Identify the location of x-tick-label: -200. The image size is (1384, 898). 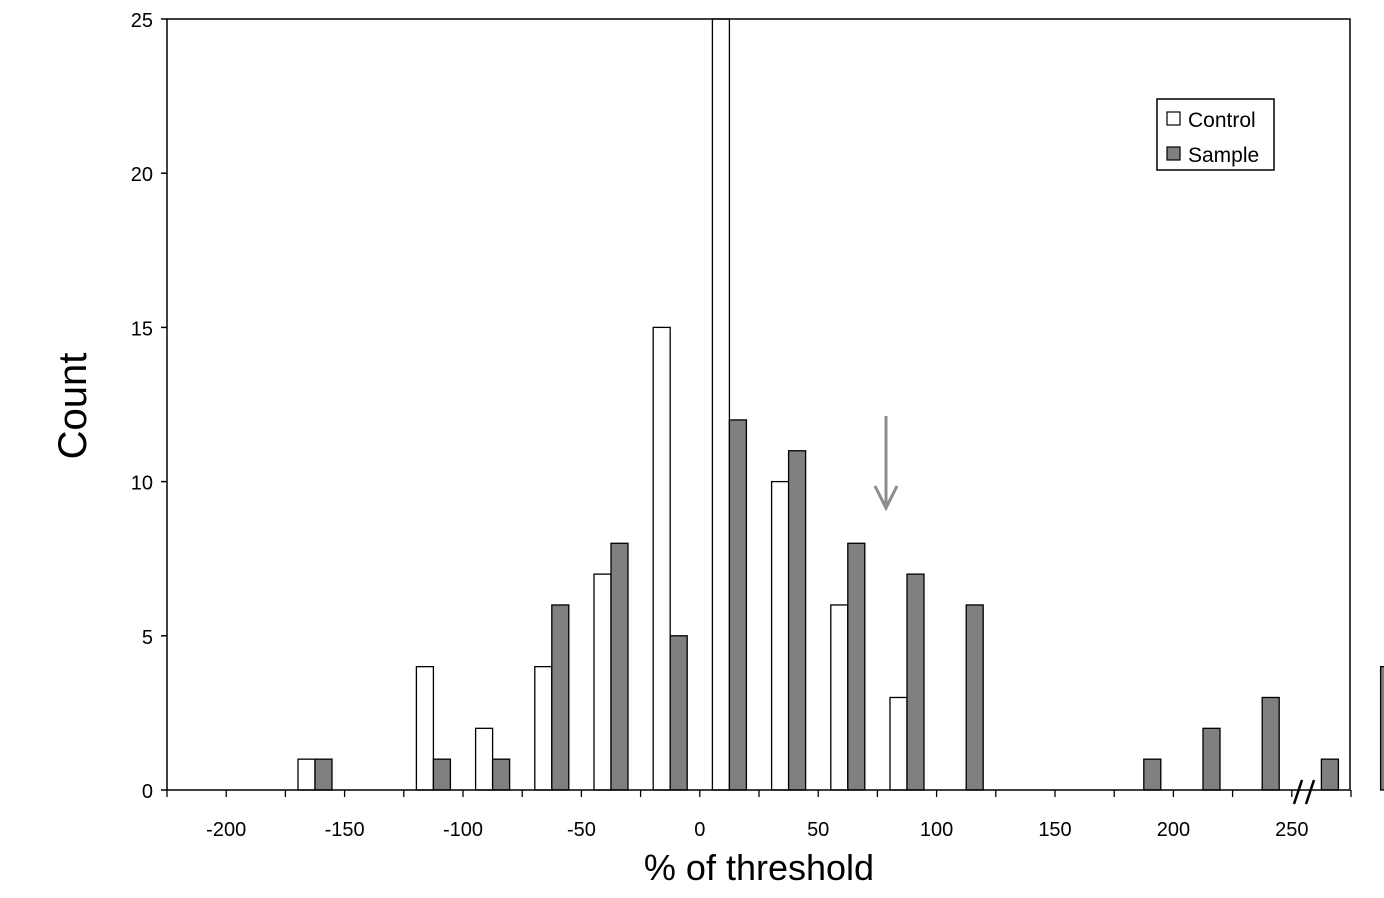
(226, 830).